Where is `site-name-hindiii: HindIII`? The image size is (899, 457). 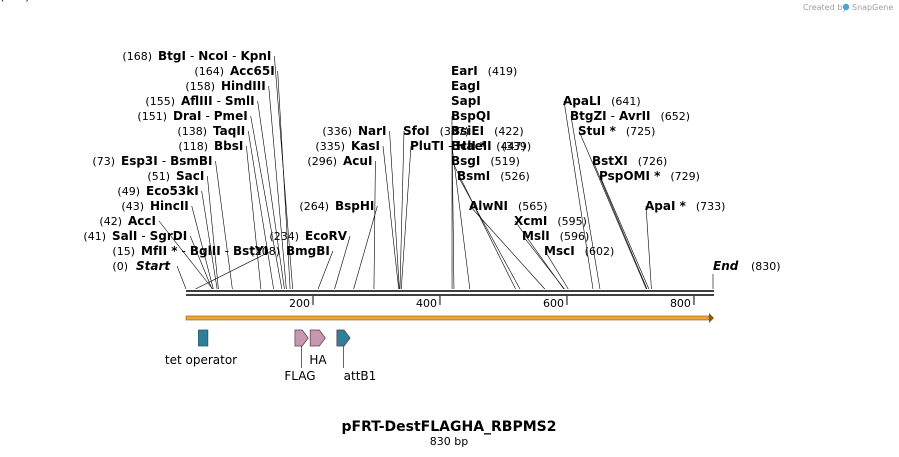 site-name-hindiii: HindIII is located at coordinates (243, 86).